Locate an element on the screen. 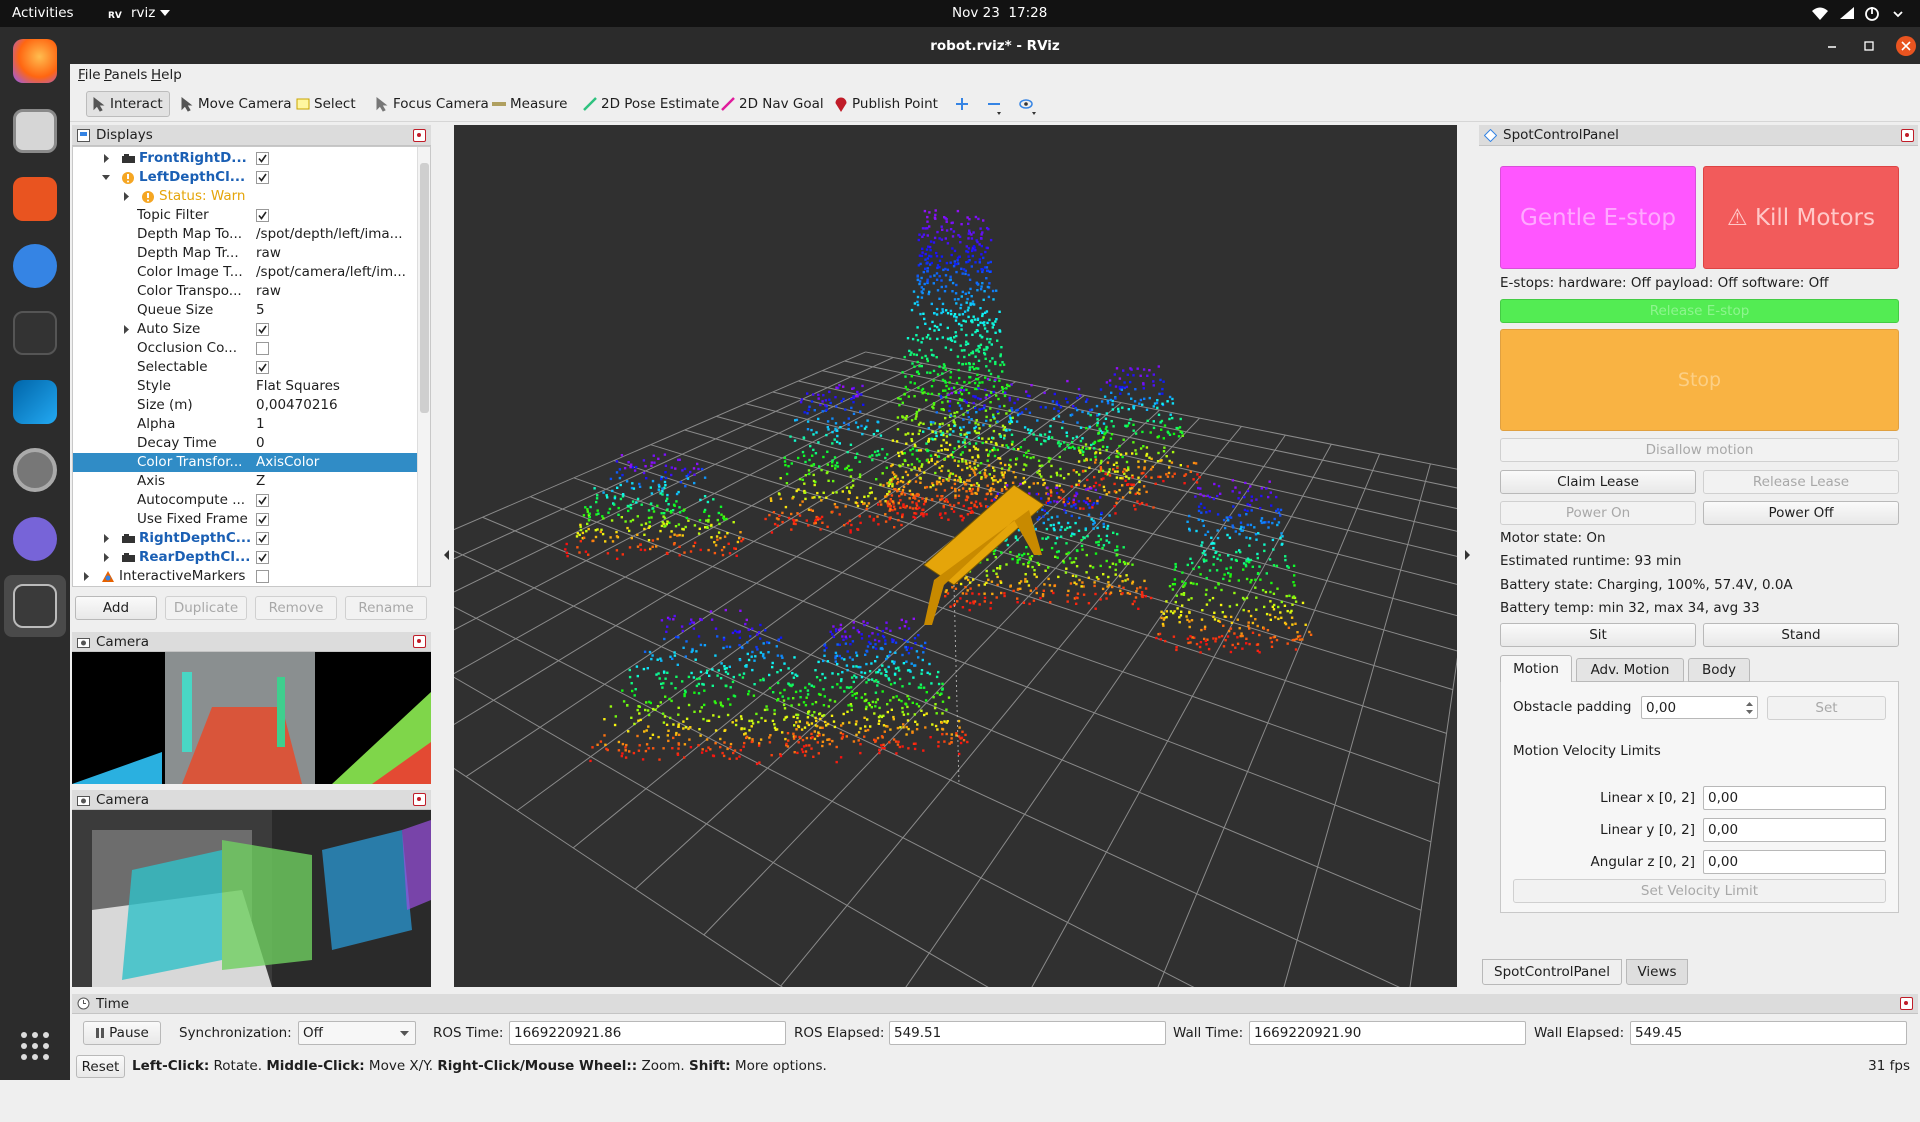 The height and width of the screenshot is (1122, 1920). activities: Activities is located at coordinates (43, 13).